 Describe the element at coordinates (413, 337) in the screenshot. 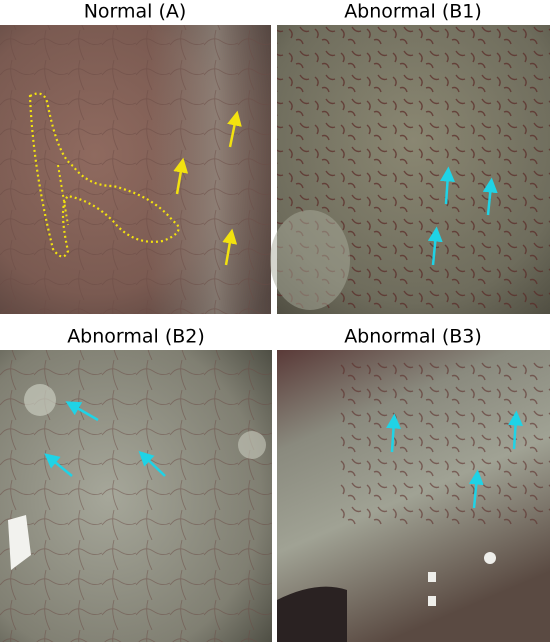

I see `panel-title: Abnormal (B3)` at that location.